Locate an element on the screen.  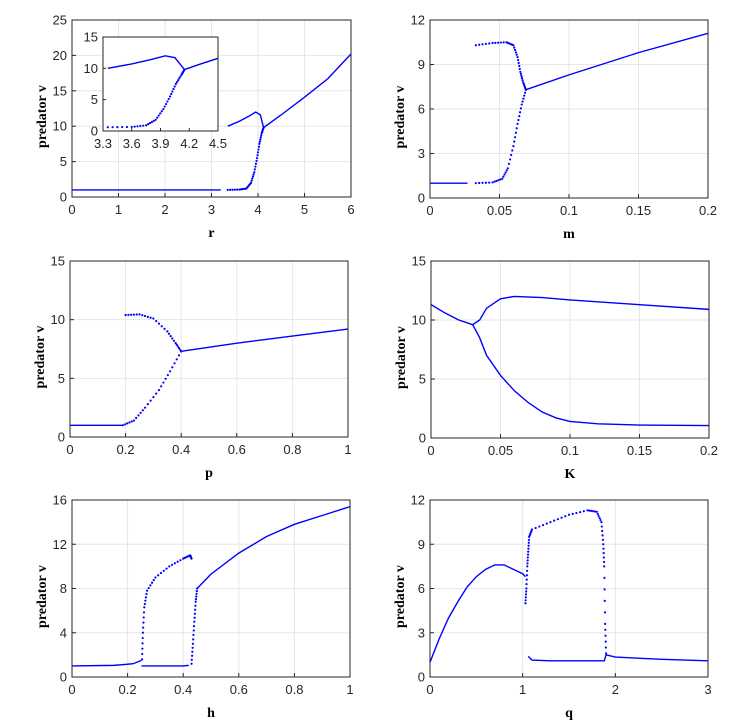
x-tick-label: 4.5 is located at coordinates (218, 143).